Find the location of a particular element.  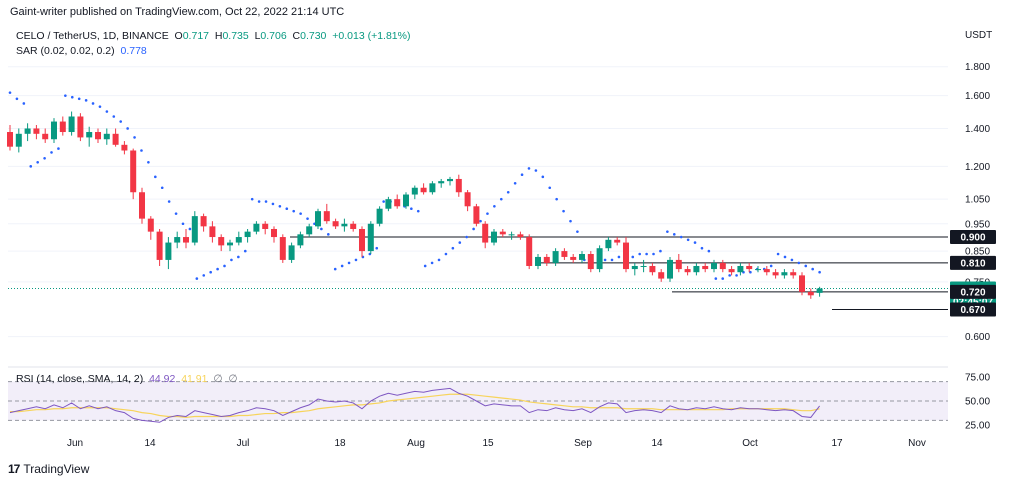

price-badge-box is located at coordinates (973, 309).